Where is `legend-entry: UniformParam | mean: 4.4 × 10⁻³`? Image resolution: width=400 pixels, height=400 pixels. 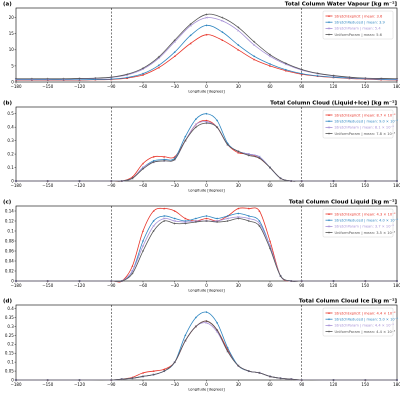
legend-entry: UniformParam | mean: 4.4 × 10⁻³ is located at coordinates (365, 332).